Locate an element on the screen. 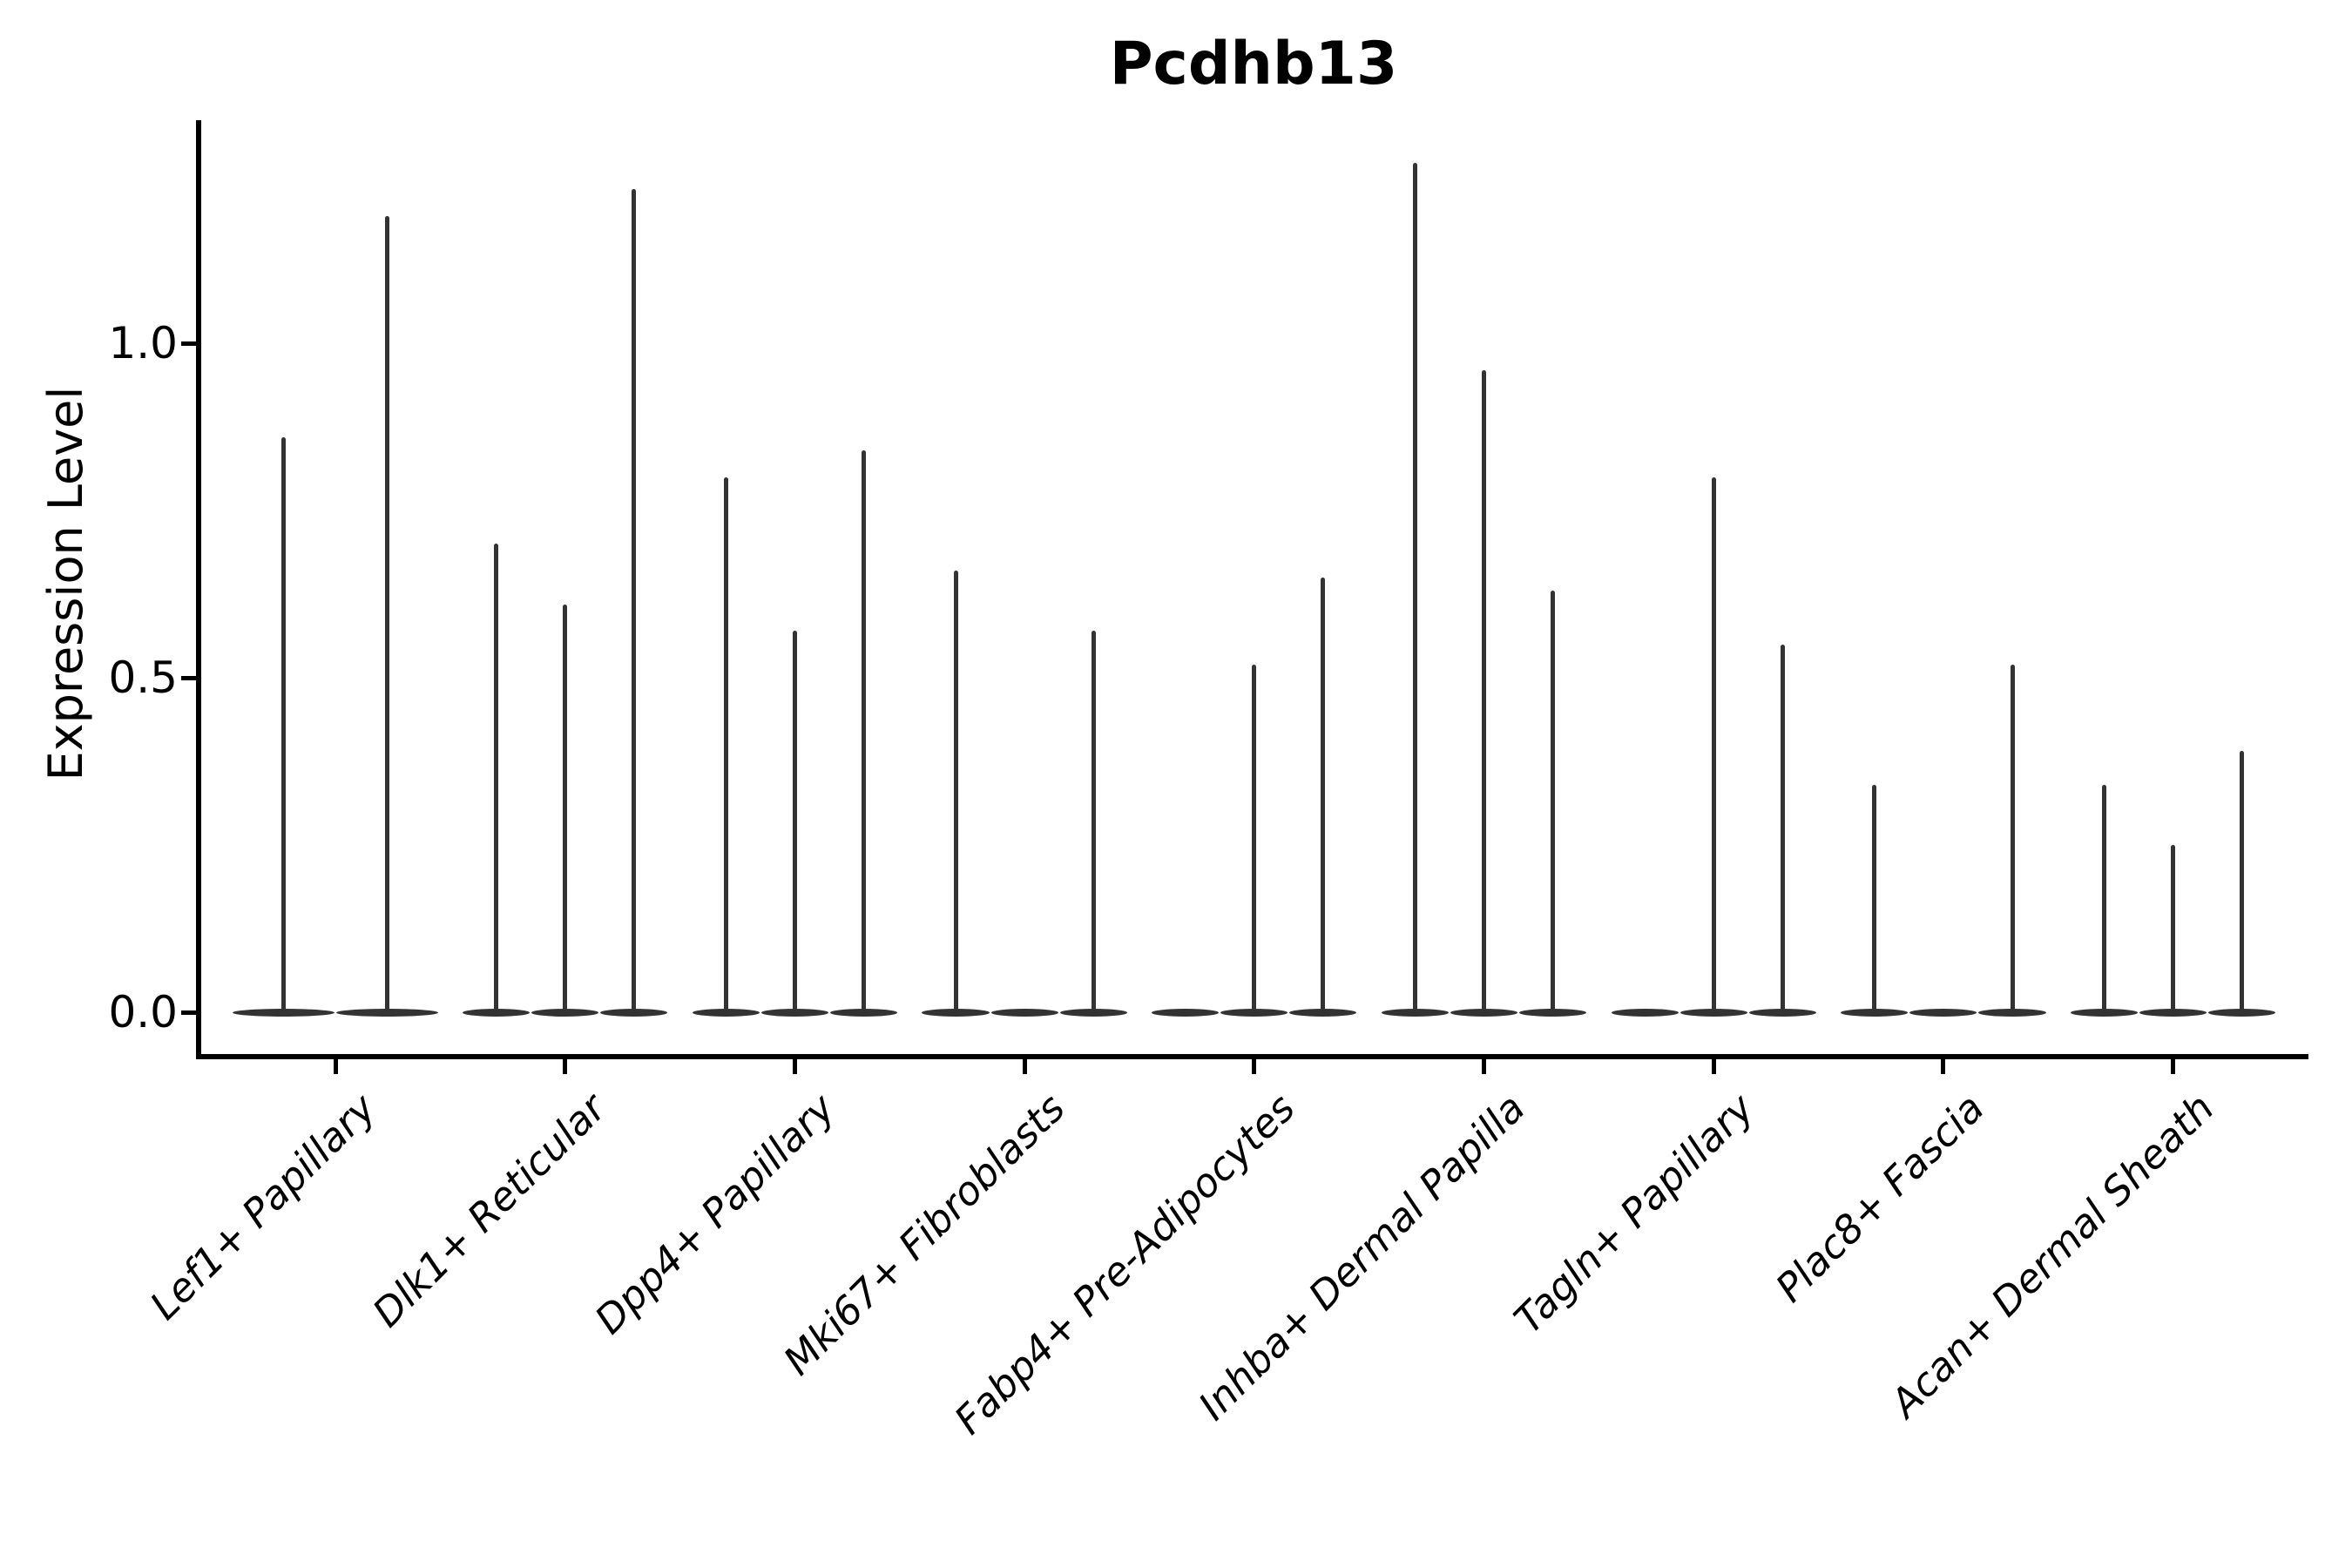  y-tick-label: 0.0 is located at coordinates (143, 1012).